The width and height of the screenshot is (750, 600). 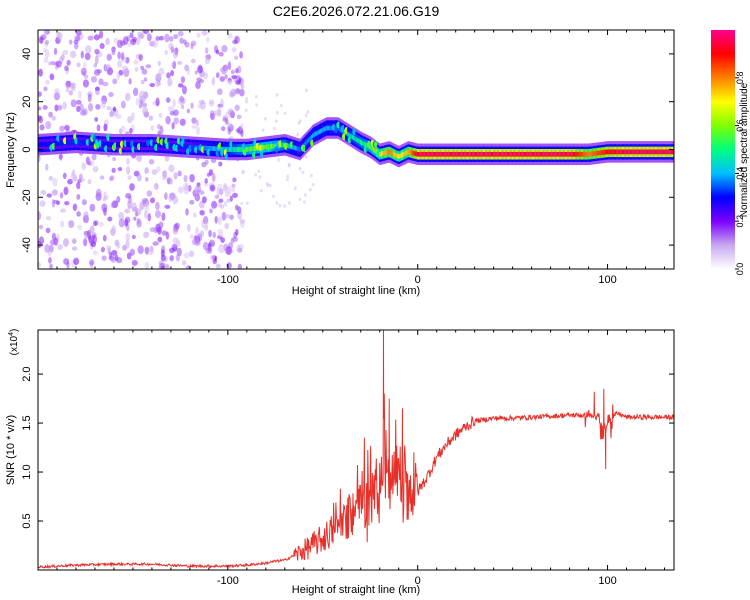 What do you see at coordinates (744, 149) in the screenshot?
I see `colorbar-label: Normalized spectral amplitude` at bounding box center [744, 149].